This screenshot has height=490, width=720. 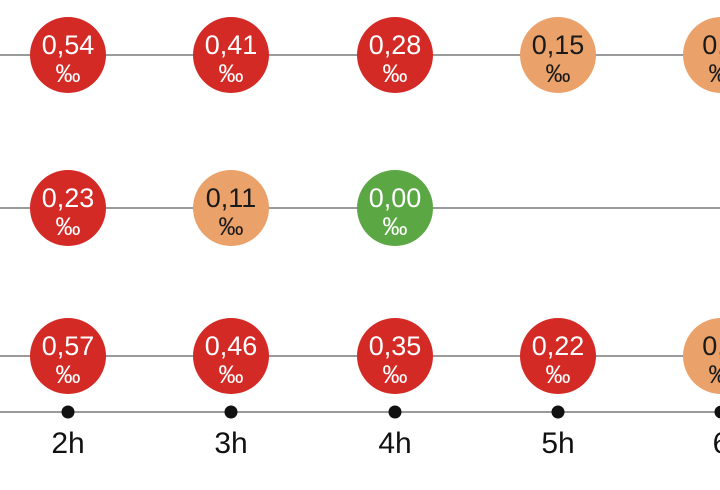 What do you see at coordinates (558, 346) in the screenshot?
I see `data-label-value: 0,22` at bounding box center [558, 346].